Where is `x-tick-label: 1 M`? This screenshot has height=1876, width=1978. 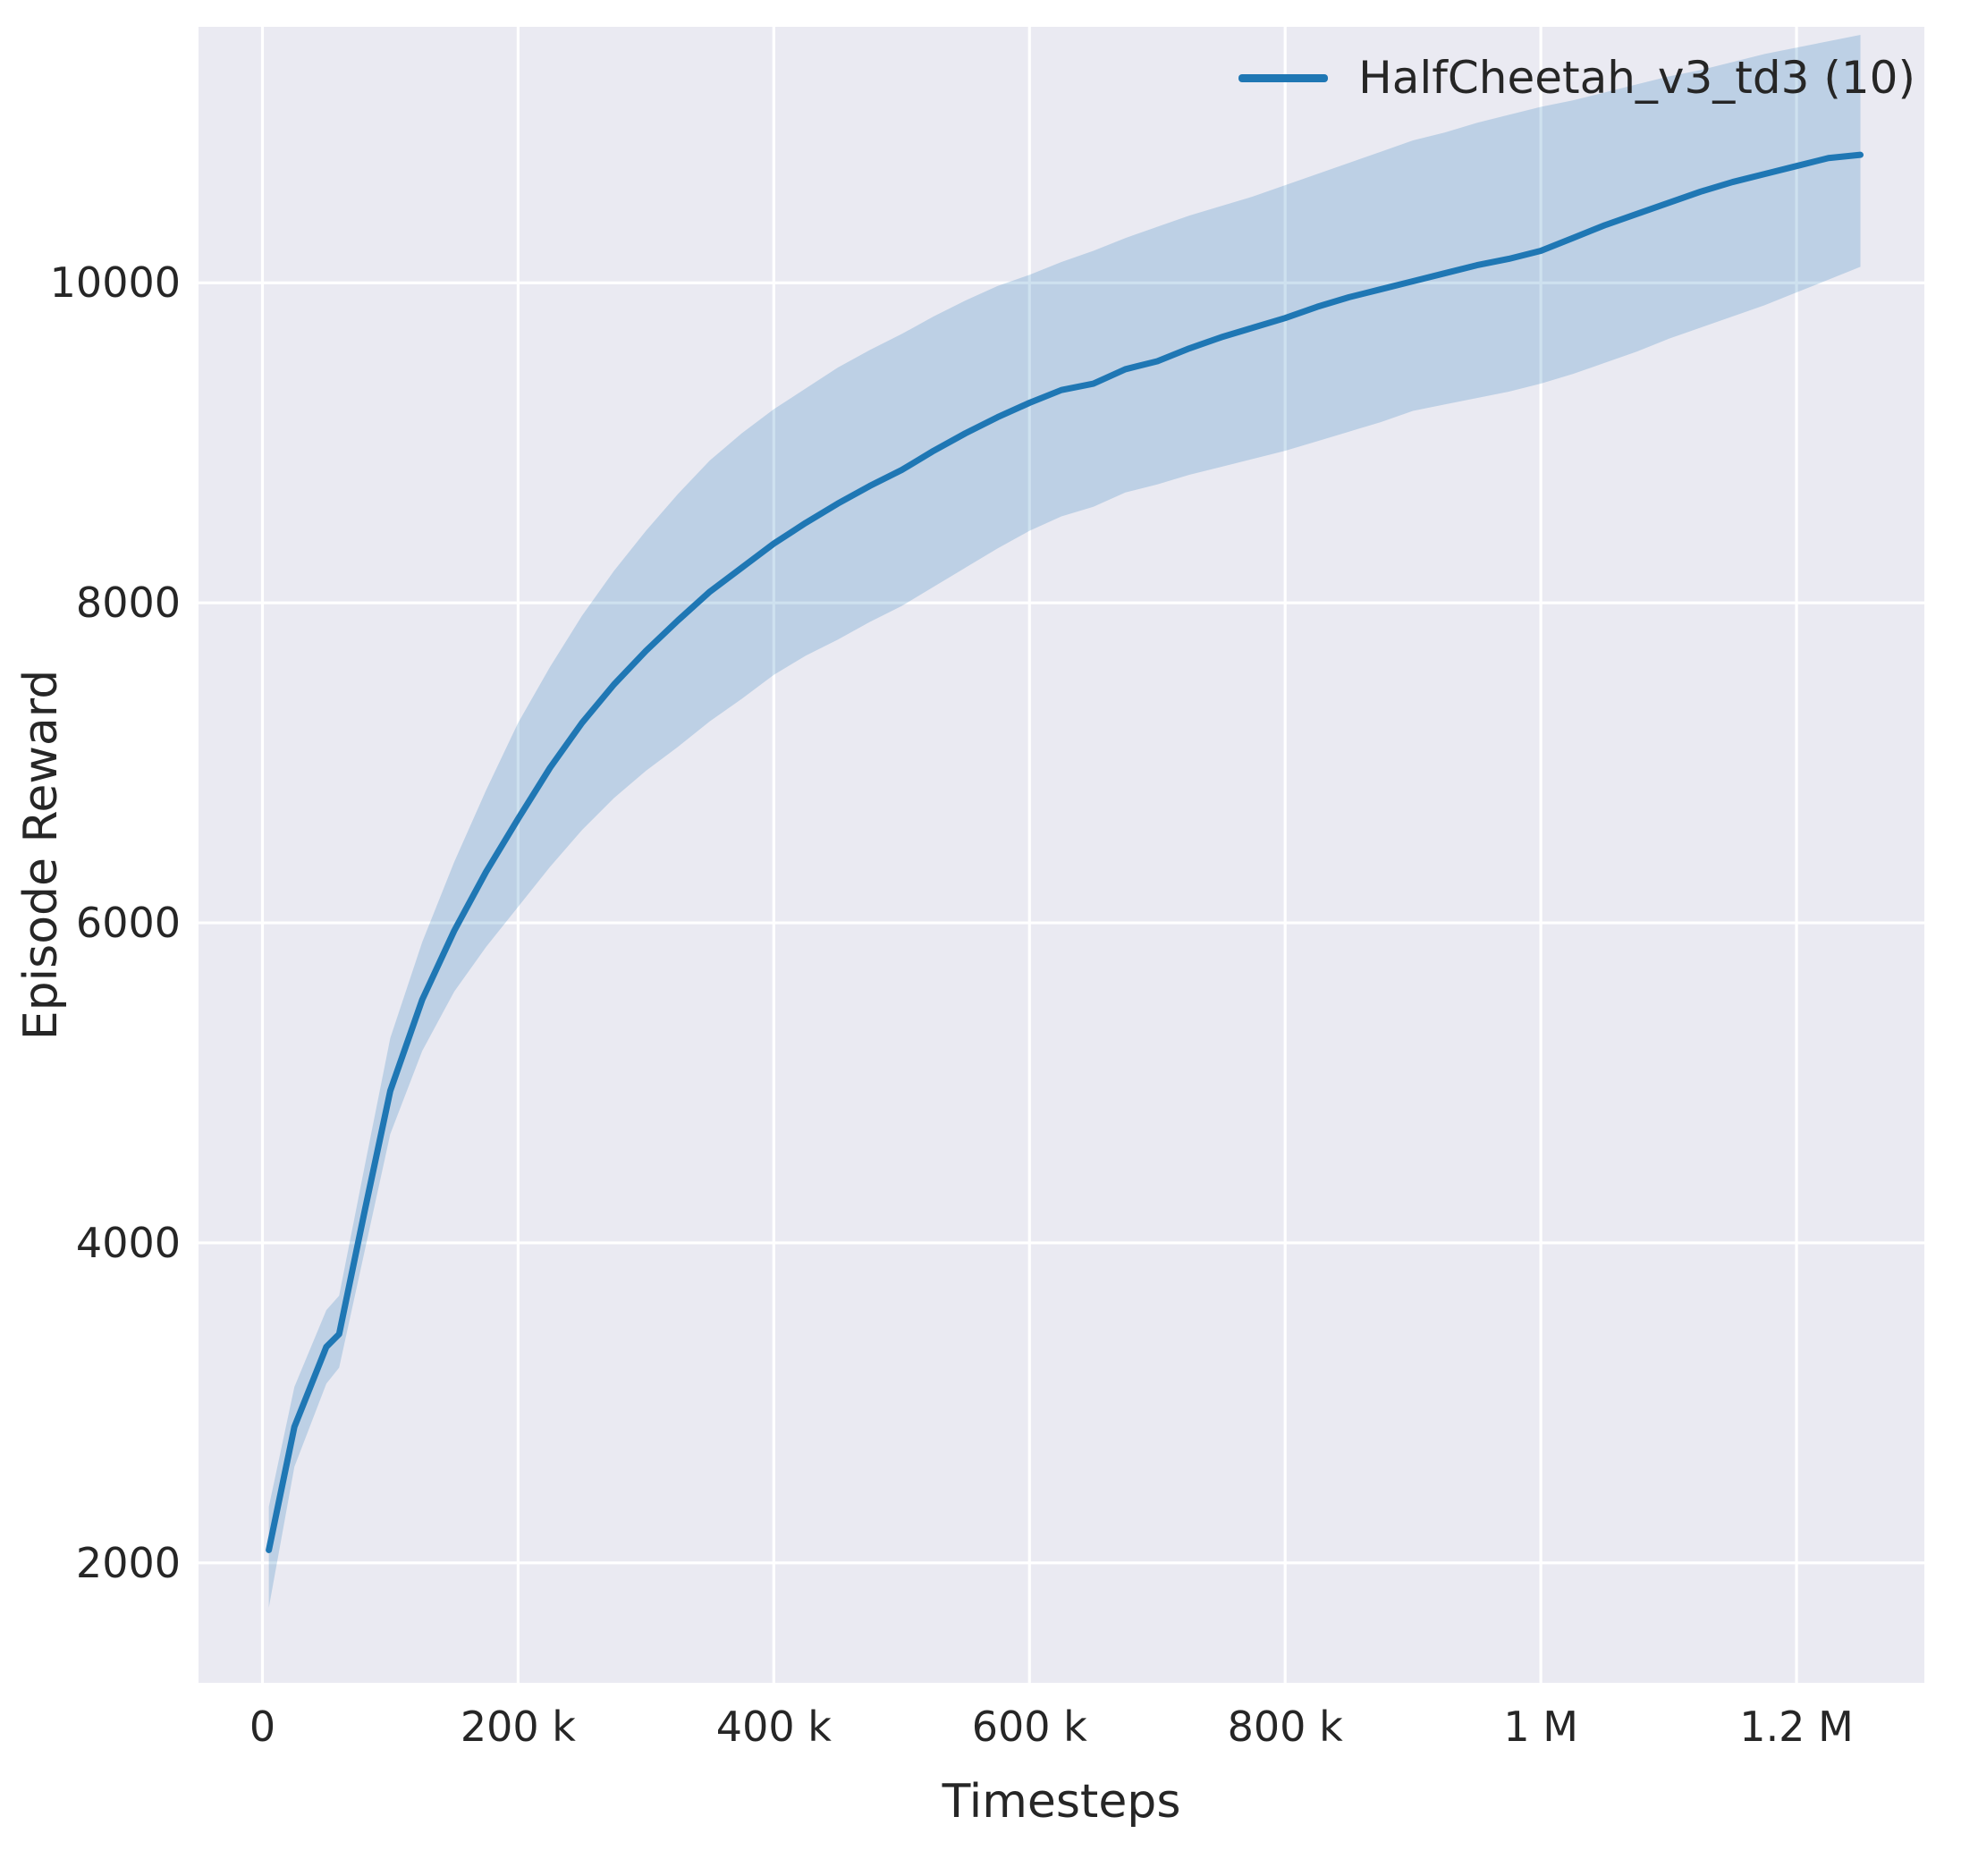
x-tick-label: 1 M is located at coordinates (1540, 1727).